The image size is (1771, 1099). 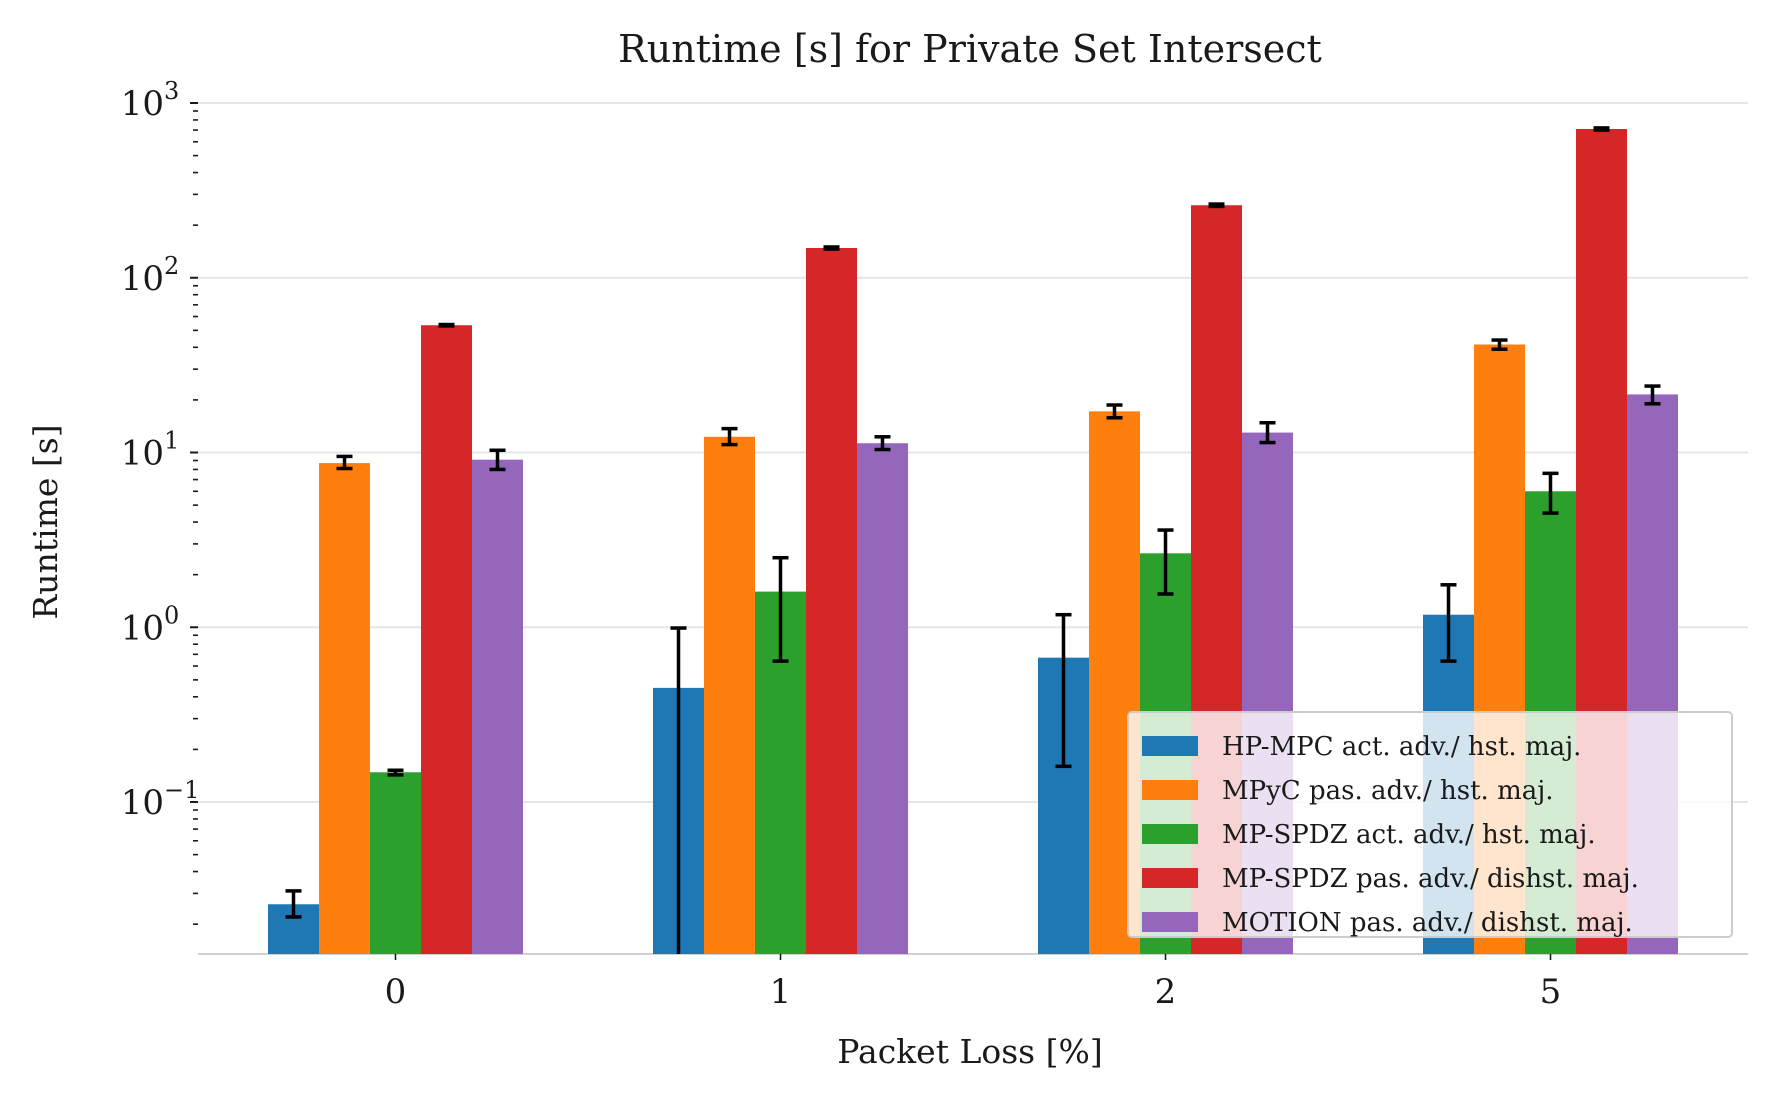 I want to click on y-tick-exponent: 2, so click(x=171, y=266).